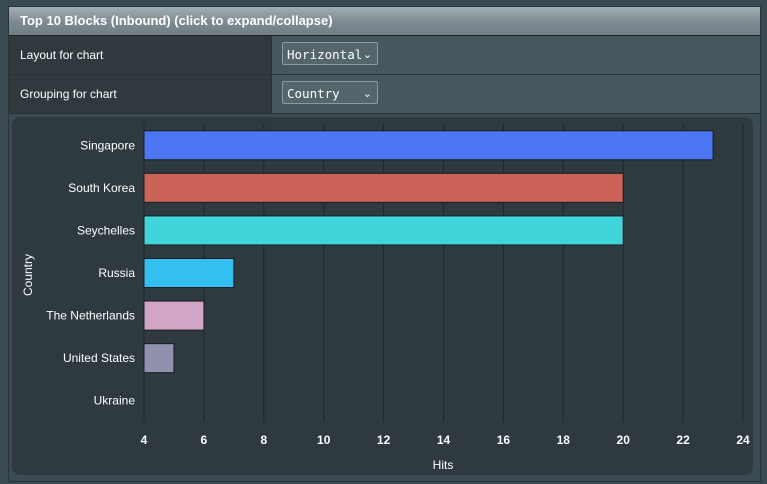 The height and width of the screenshot is (484, 767). What do you see at coordinates (384, 440) in the screenshot?
I see `x-tick-label: 12` at bounding box center [384, 440].